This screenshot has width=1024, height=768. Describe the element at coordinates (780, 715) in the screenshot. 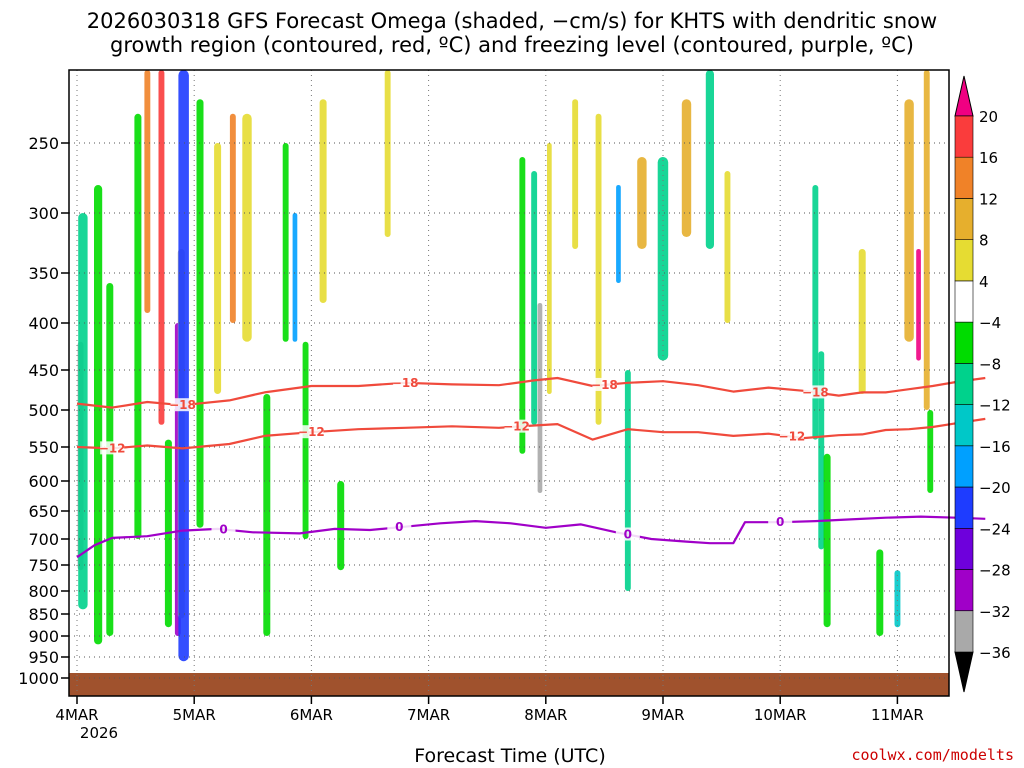

I see `x-tick-label: 10MAR` at that location.